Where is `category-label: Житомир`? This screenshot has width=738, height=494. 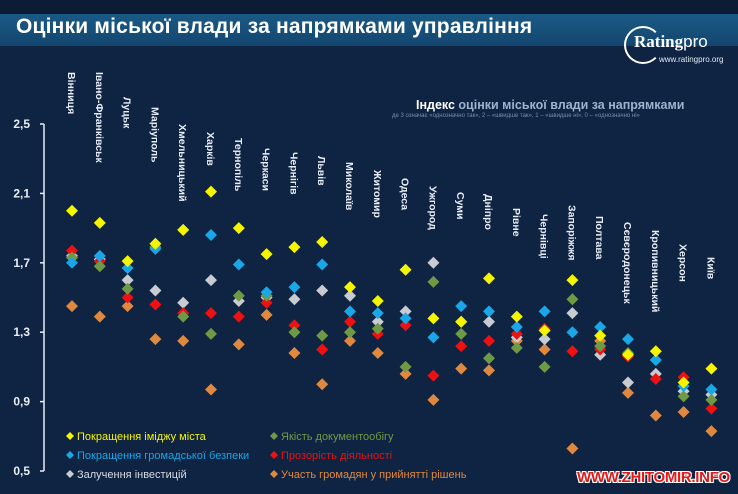 category-label: Житомир is located at coordinates (377, 193).